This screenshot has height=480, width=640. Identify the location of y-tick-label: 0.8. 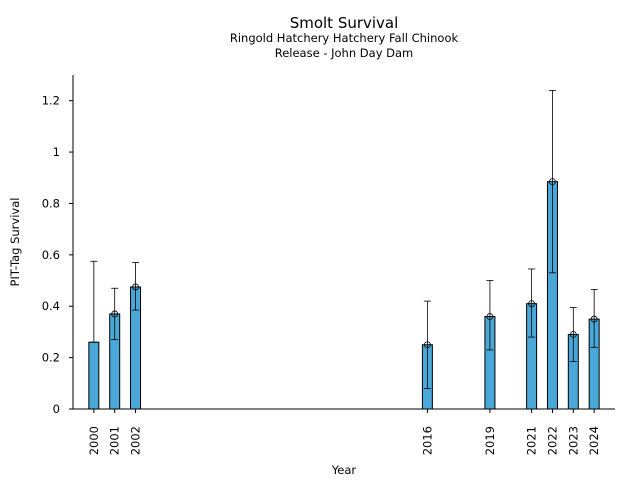
(51, 203).